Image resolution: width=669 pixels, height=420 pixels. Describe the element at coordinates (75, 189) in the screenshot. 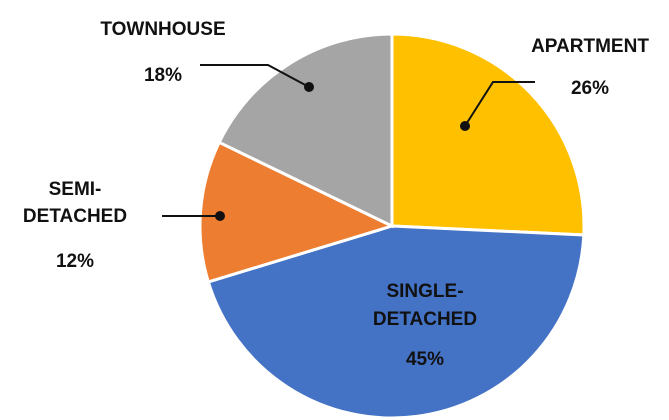

I see `category-label: SEMI-` at that location.